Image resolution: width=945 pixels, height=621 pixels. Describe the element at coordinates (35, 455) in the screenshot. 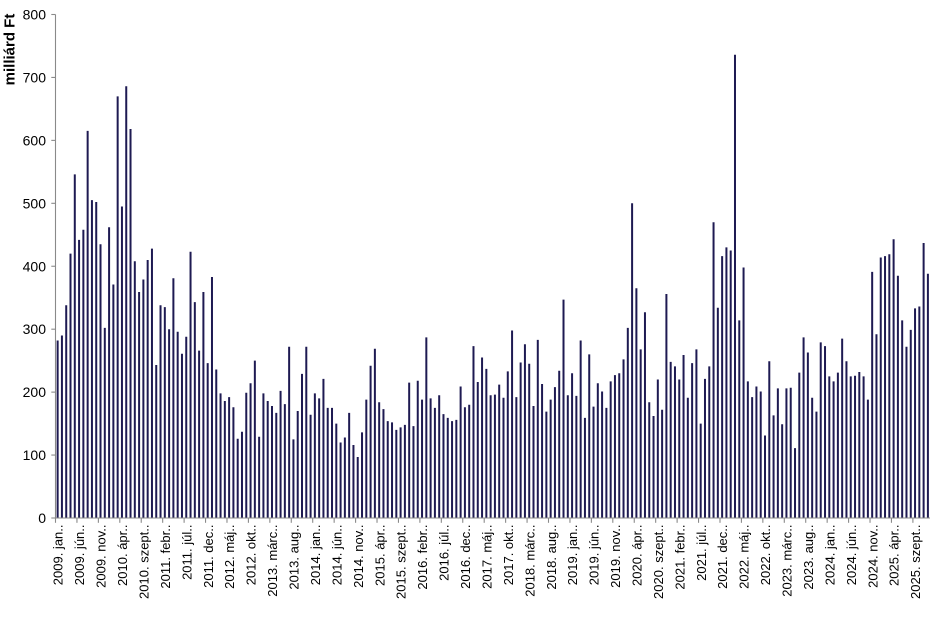

I see `svg-text: 100` at that location.